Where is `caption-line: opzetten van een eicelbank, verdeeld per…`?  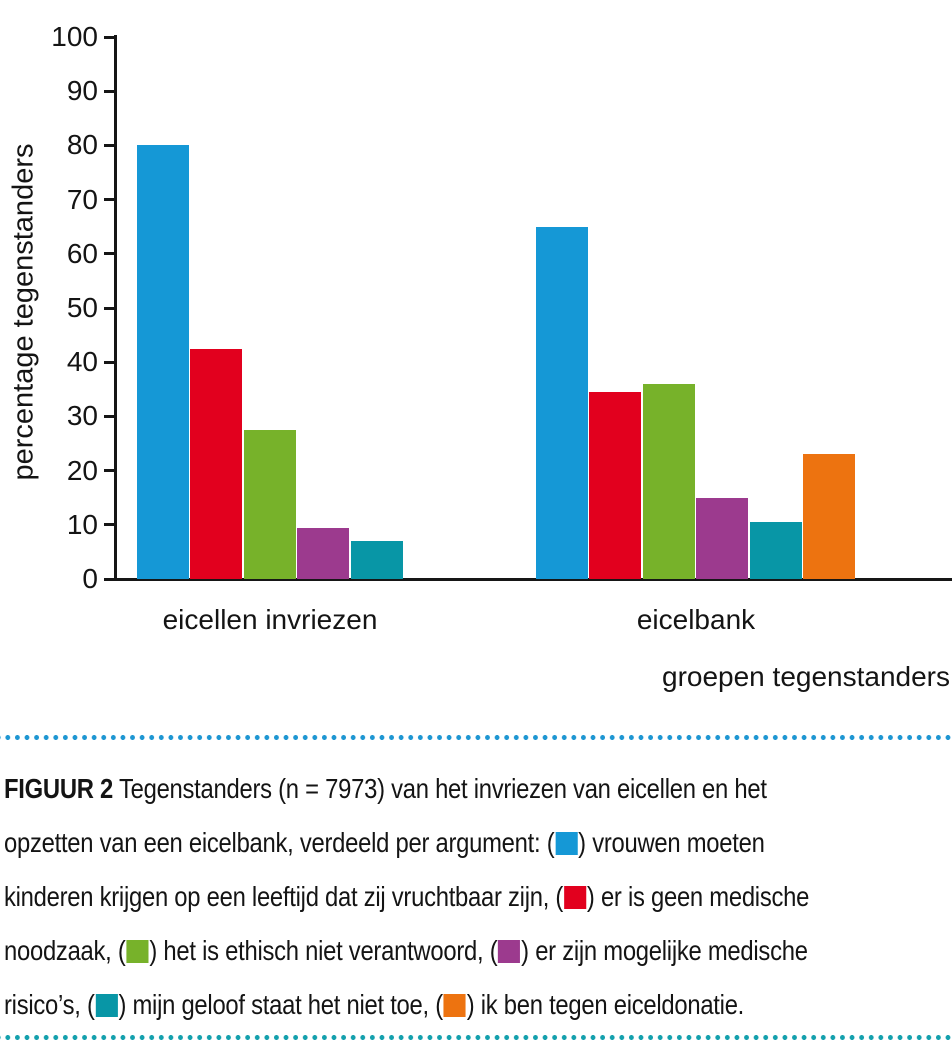
caption-line: opzetten van een eicelbank, verdeeld per… is located at coordinates (384, 842).